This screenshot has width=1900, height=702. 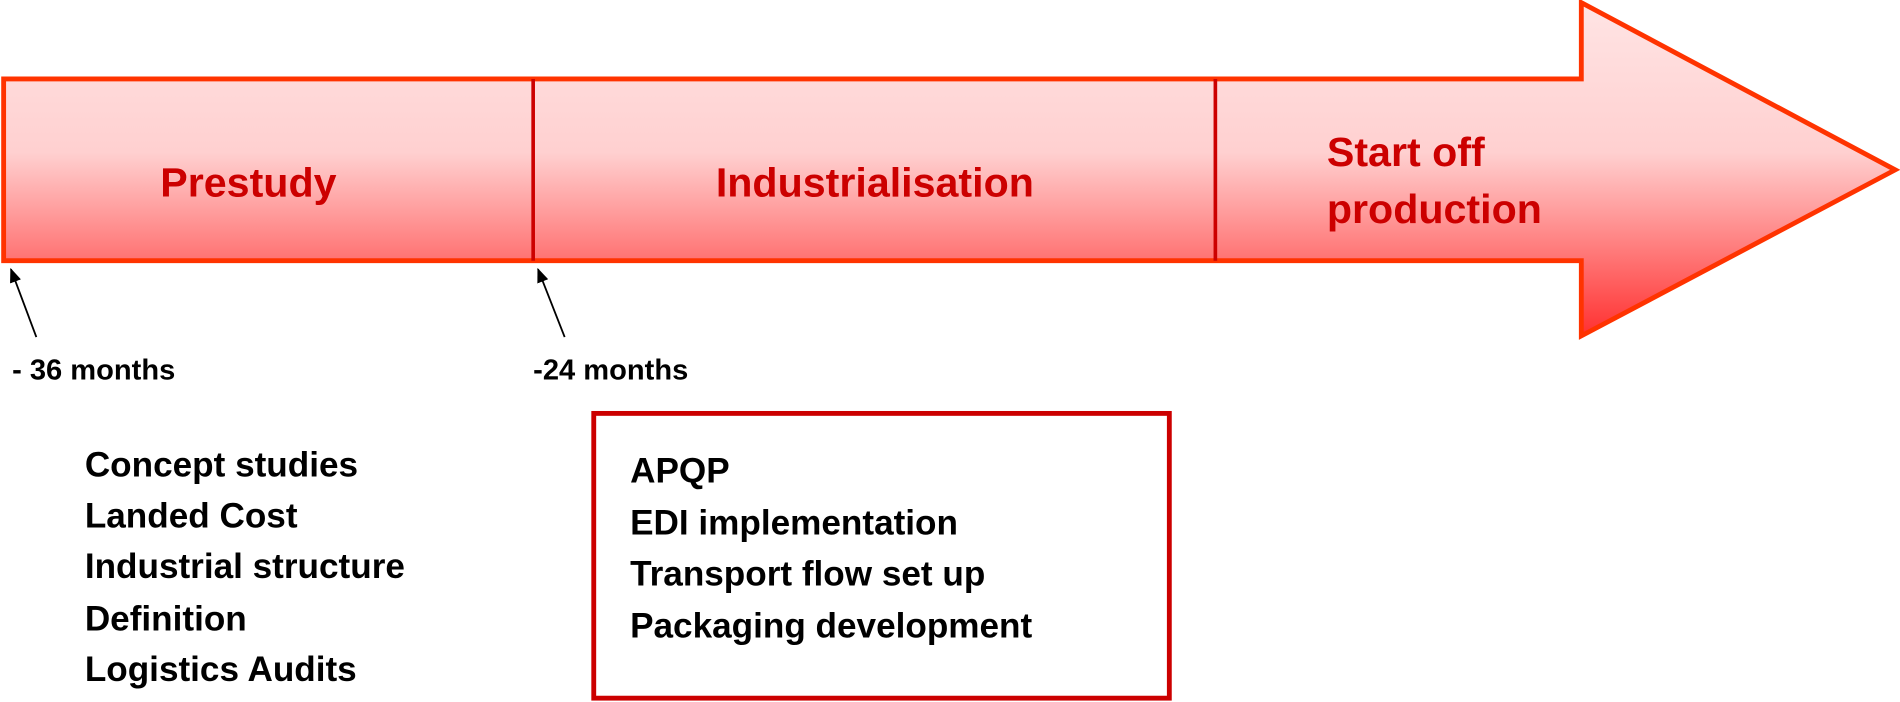 What do you see at coordinates (245, 566) in the screenshot?
I see `task-item: Industrial structure` at bounding box center [245, 566].